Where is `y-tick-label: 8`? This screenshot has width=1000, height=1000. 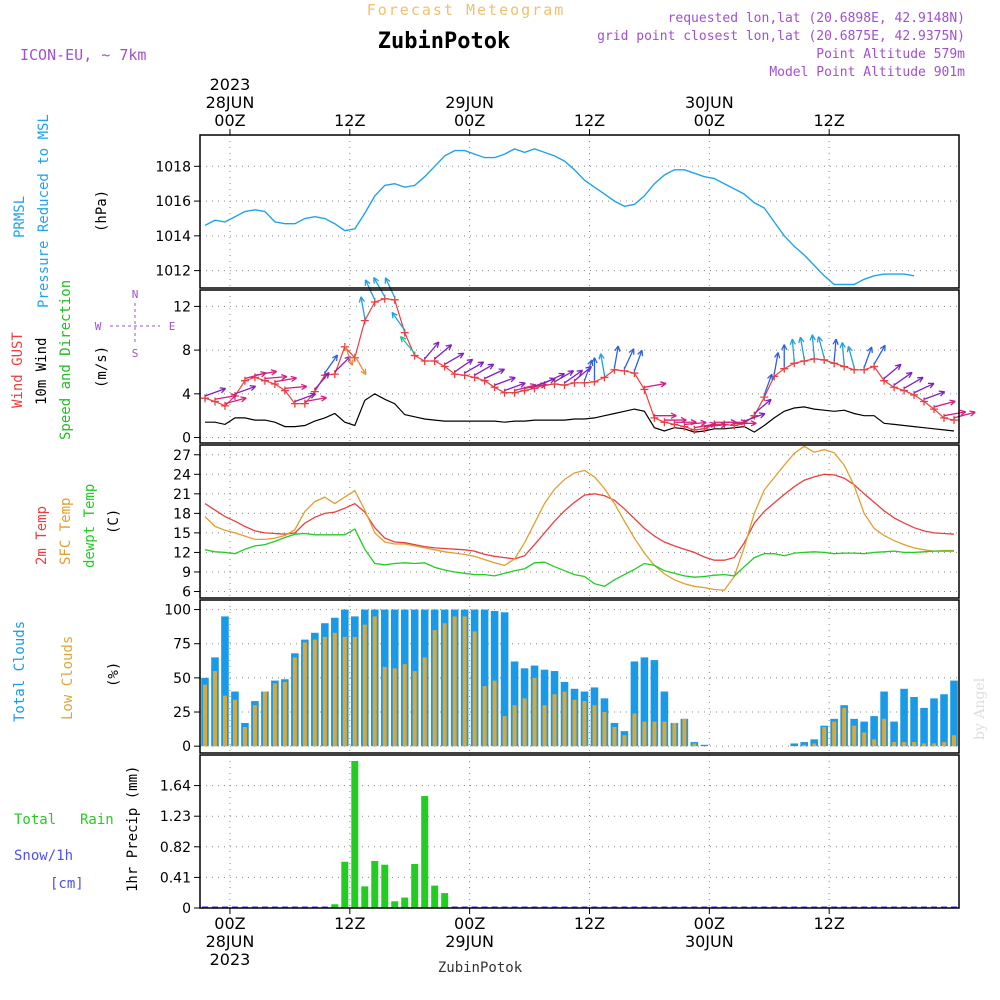
y-tick-label: 8 is located at coordinates (186, 351).